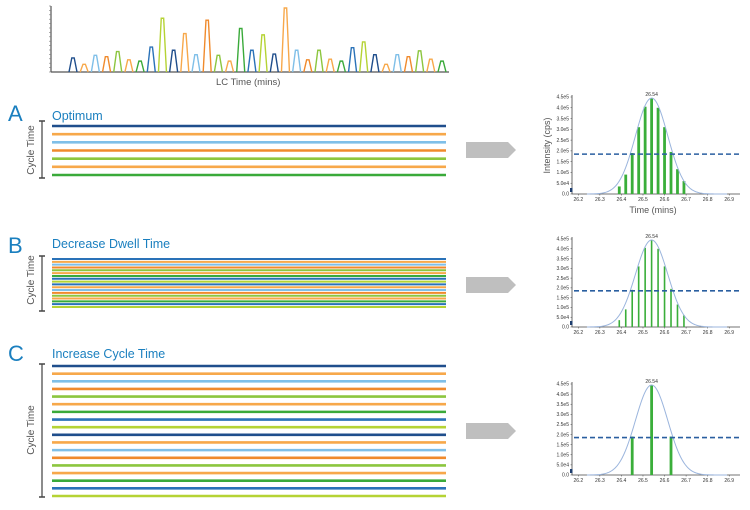 Image resolution: width=750 pixels, height=510 pixels. I want to click on peak-apex-label: 26.54, so click(651, 237).